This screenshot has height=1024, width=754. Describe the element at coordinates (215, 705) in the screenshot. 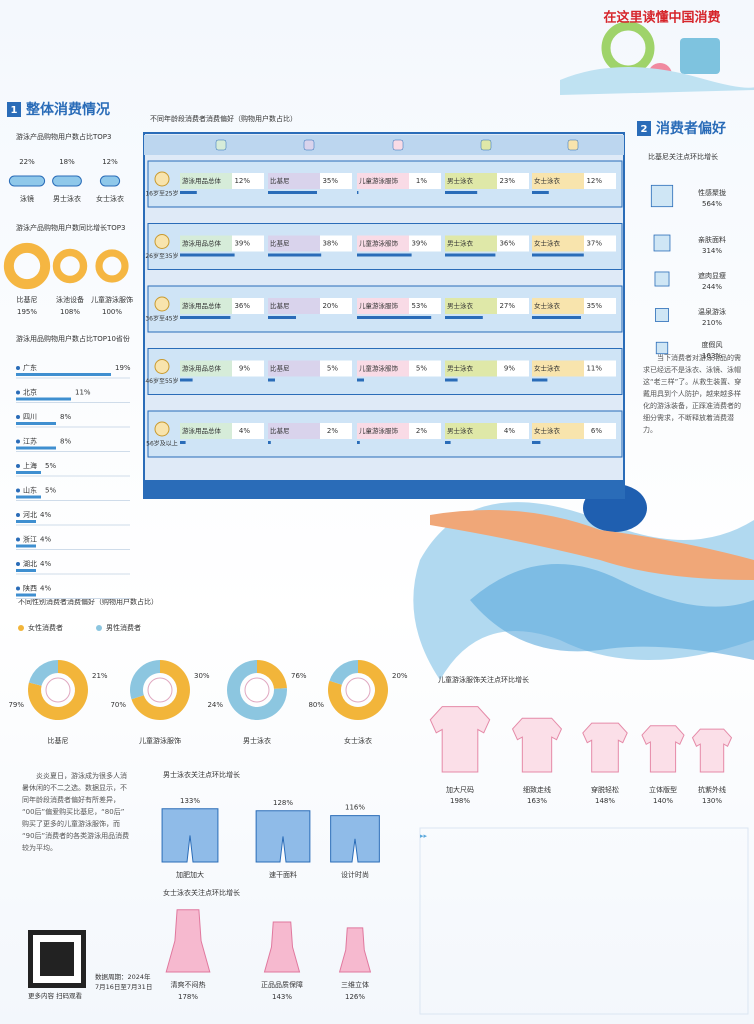

I see `value-label: 24%` at that location.